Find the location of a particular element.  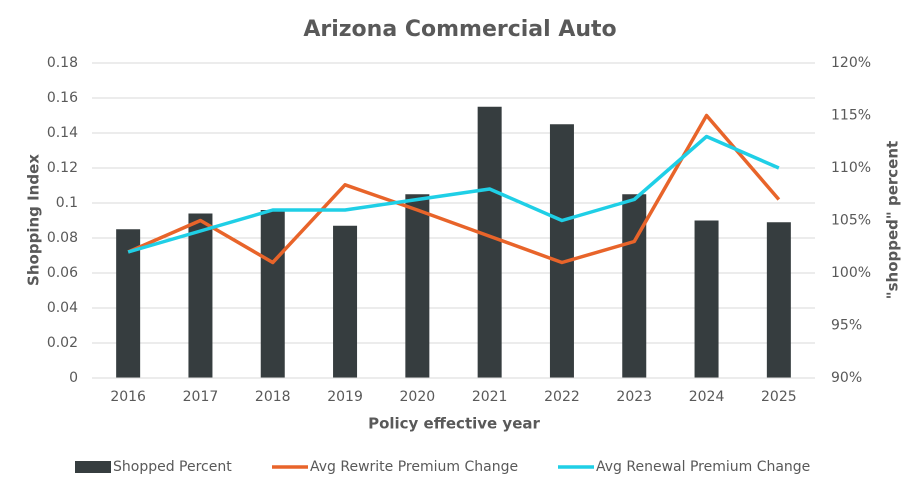

x-tick-label: 2021 is located at coordinates (490, 397).